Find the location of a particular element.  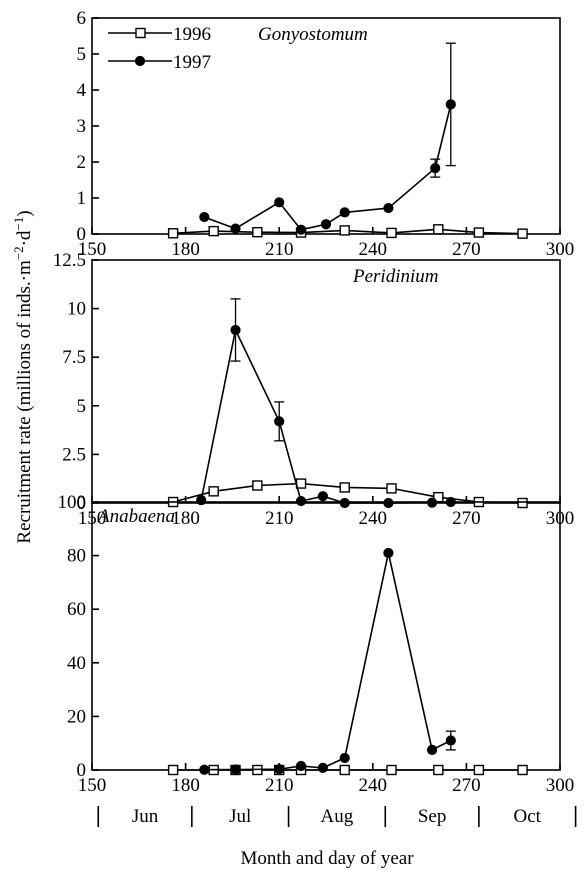

legend-marker-1996 is located at coordinates (140, 33).